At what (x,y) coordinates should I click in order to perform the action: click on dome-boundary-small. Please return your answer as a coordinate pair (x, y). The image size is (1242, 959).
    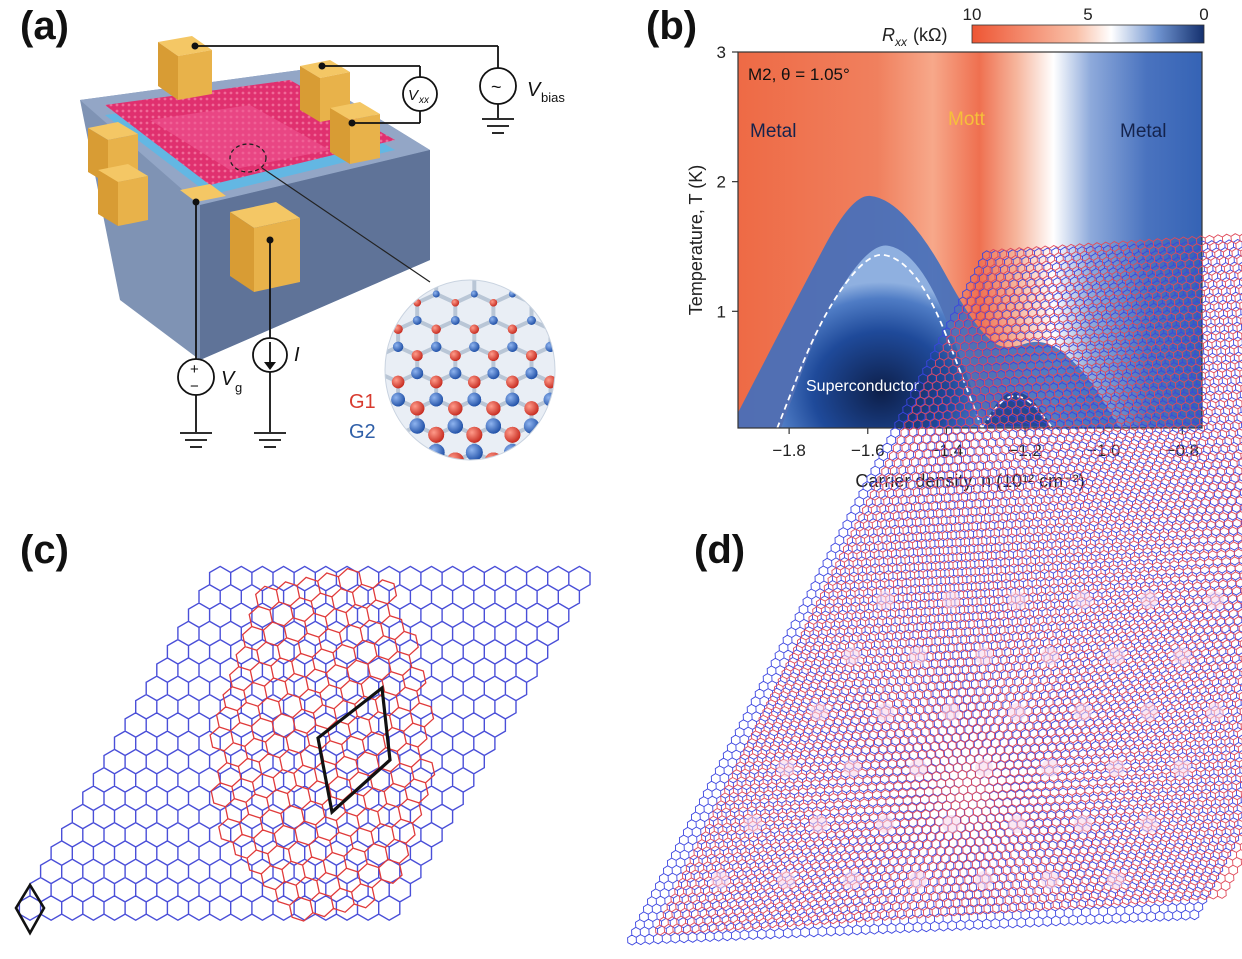
    Looking at the image, I should click on (1017, 411).